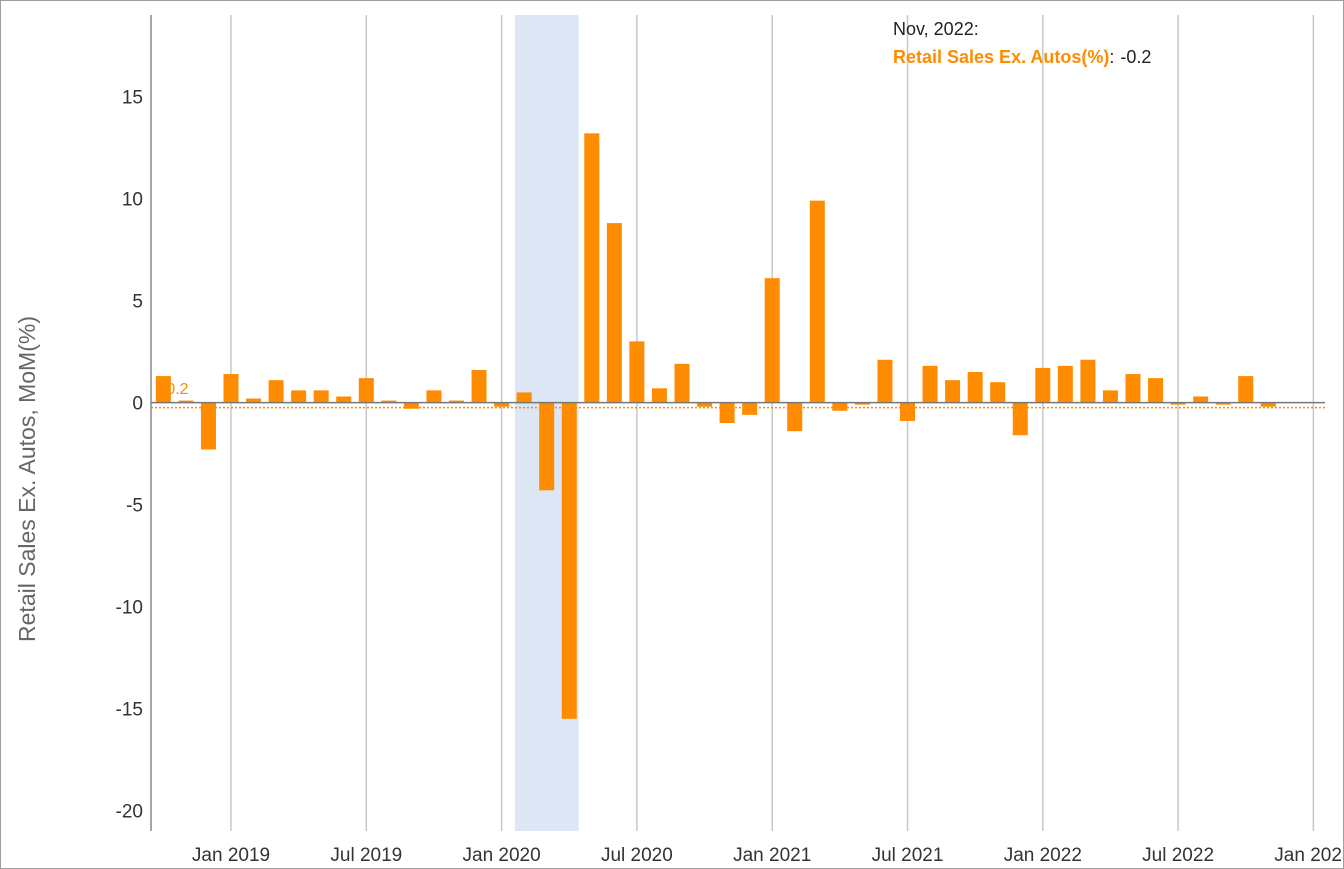 This screenshot has height=869, width=1344. Describe the element at coordinates (129, 455) in the screenshot. I see `y-tick-labels: 15 10 5 0 -5 -10 -15 -20` at that location.